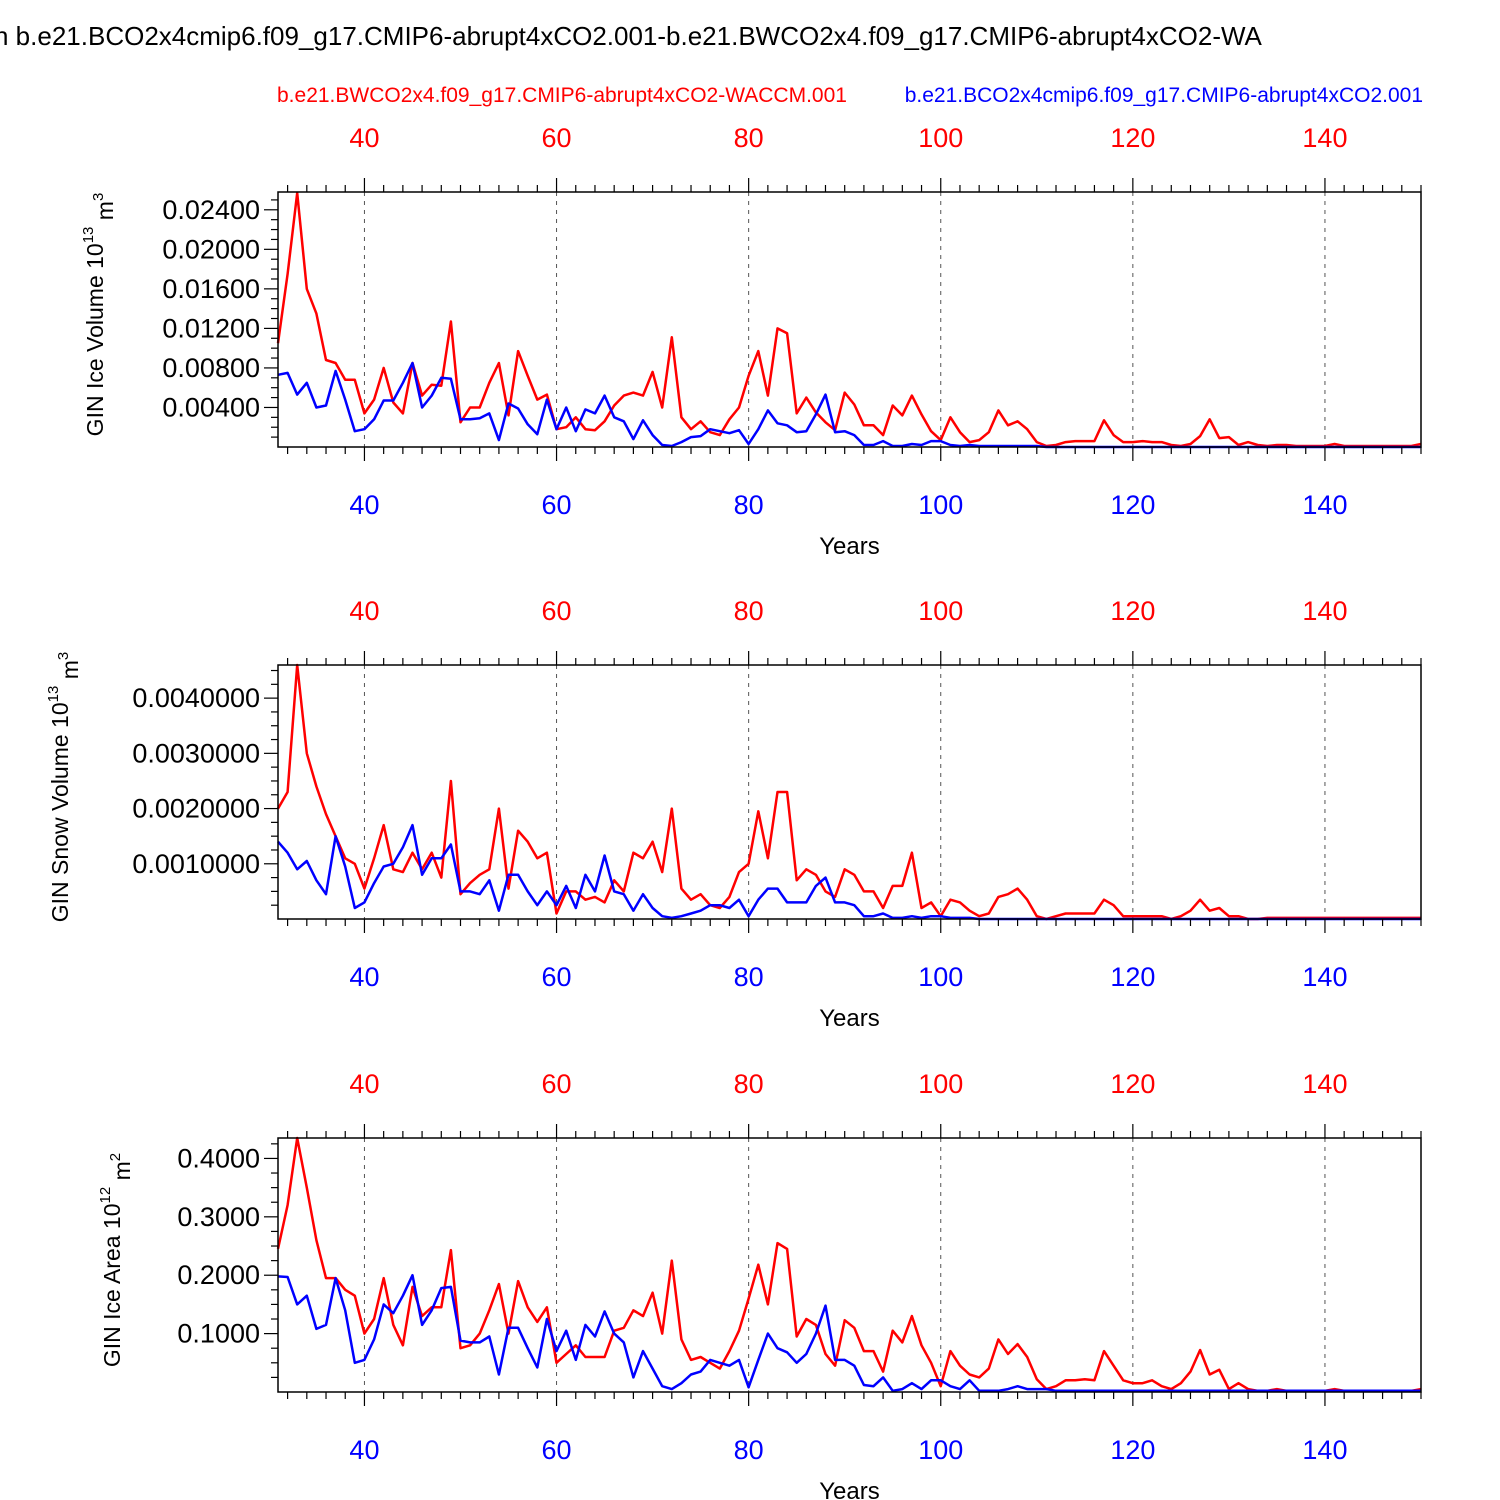 Image resolution: width=1500 pixels, height=1500 pixels. Describe the element at coordinates (211, 289) in the screenshot. I see `y-tick-label: 0.01600` at that location.